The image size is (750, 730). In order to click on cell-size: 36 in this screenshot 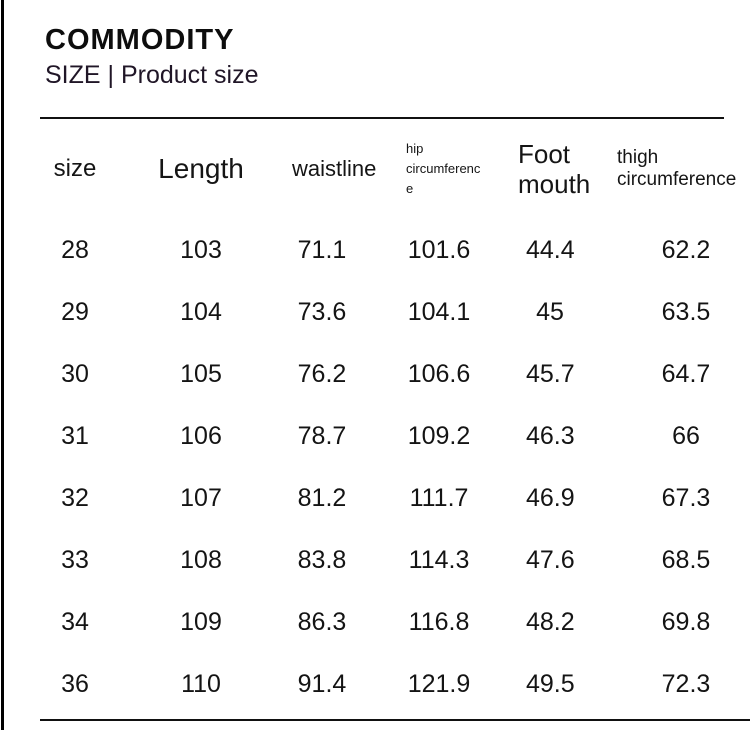, I will do `click(75, 683)`.